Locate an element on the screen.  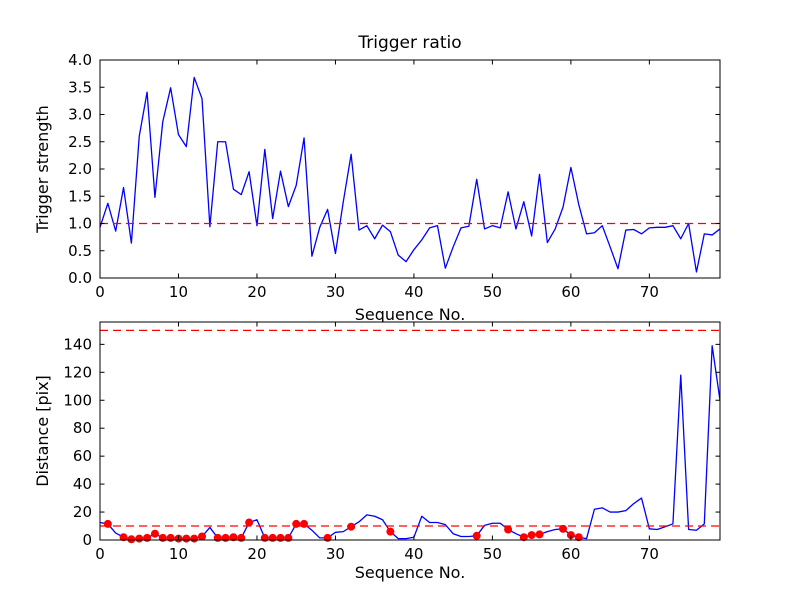
y-tick-label: 2.0 is located at coordinates (80, 169).